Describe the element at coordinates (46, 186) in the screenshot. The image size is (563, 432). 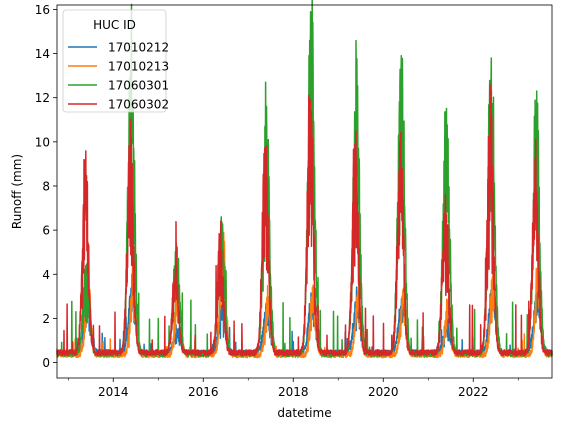
I see `y-tick-label: 8` at that location.